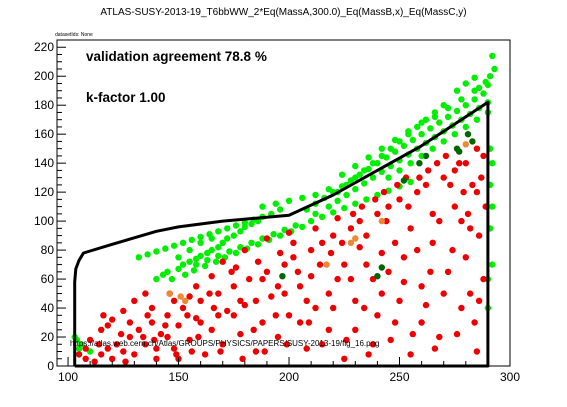  What do you see at coordinates (465, 144) in the screenshot?
I see `orange-point` at bounding box center [465, 144].